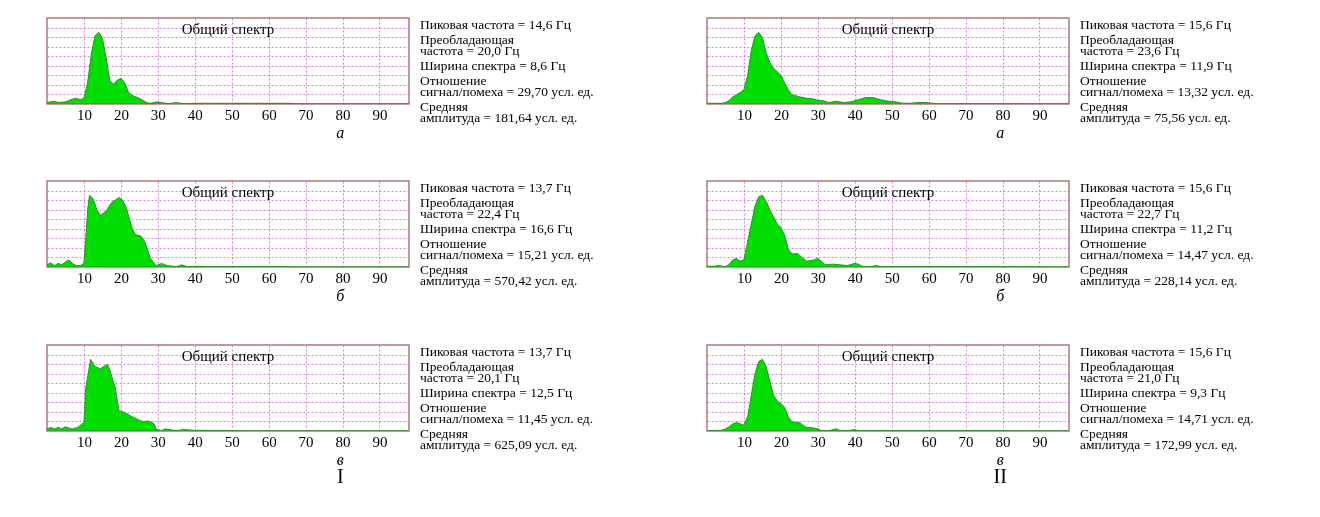  I want to click on text: Ширина спектра = 9,3 Гц, so click(1153, 392).